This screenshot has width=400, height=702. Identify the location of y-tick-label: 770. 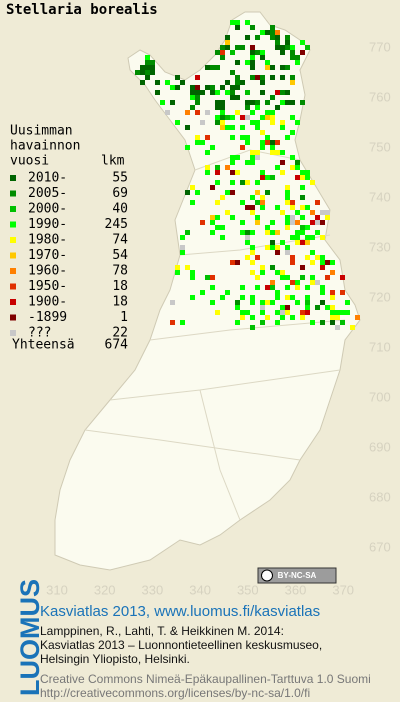
(380, 46).